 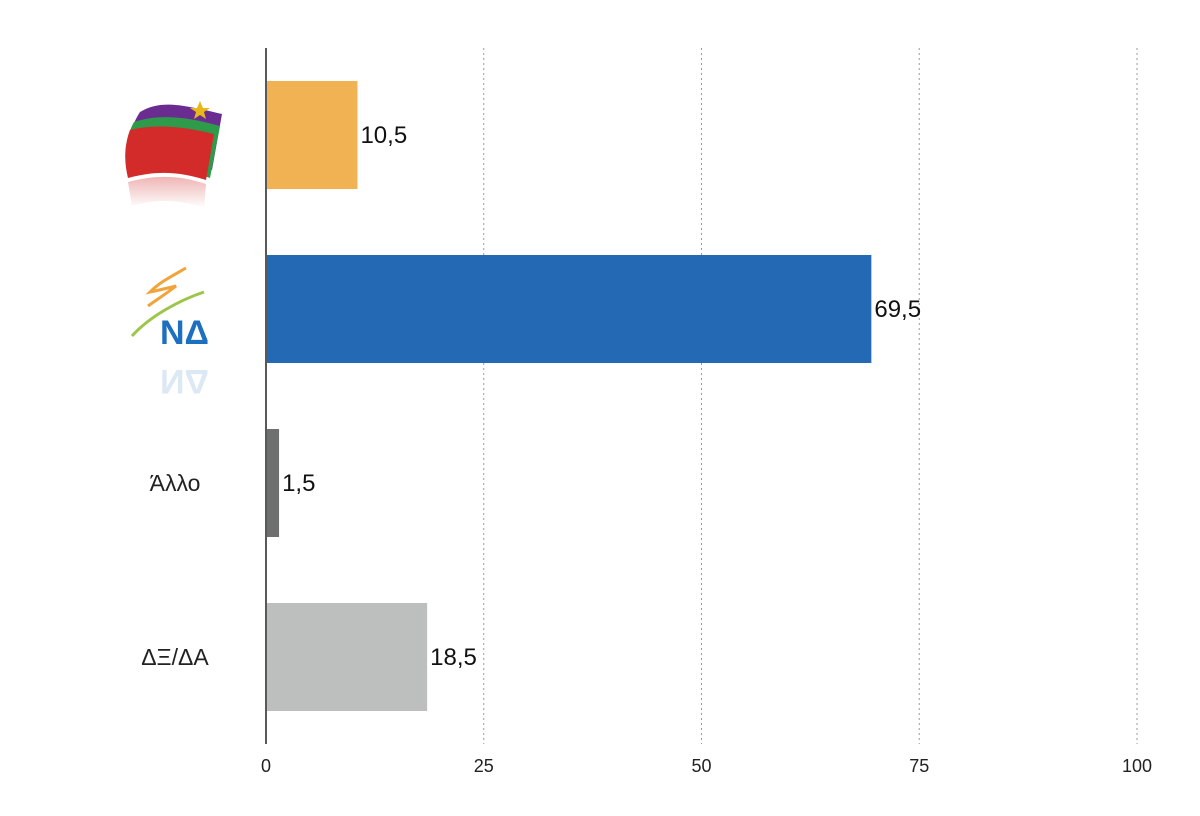 I want to click on nd-party-logo: ΝΔ ΝΔ, so click(x=169, y=333).